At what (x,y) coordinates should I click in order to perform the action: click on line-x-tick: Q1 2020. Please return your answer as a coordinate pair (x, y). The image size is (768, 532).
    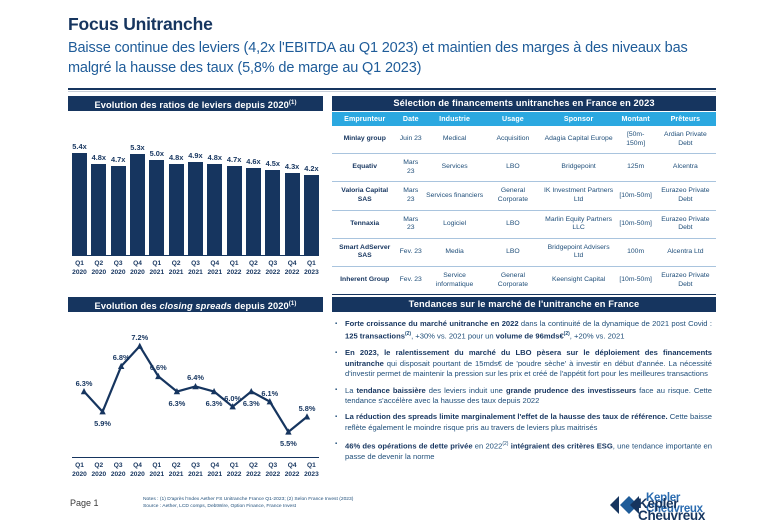
    Looking at the image, I should click on (79, 470).